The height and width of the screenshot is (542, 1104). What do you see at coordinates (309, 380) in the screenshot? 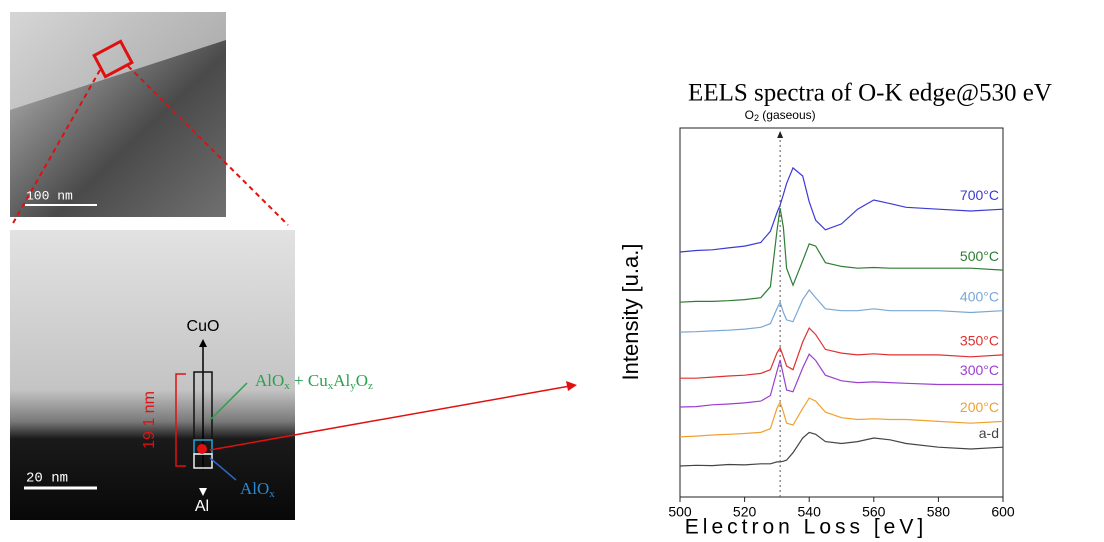
I see `label-part: + Cu` at bounding box center [309, 380].